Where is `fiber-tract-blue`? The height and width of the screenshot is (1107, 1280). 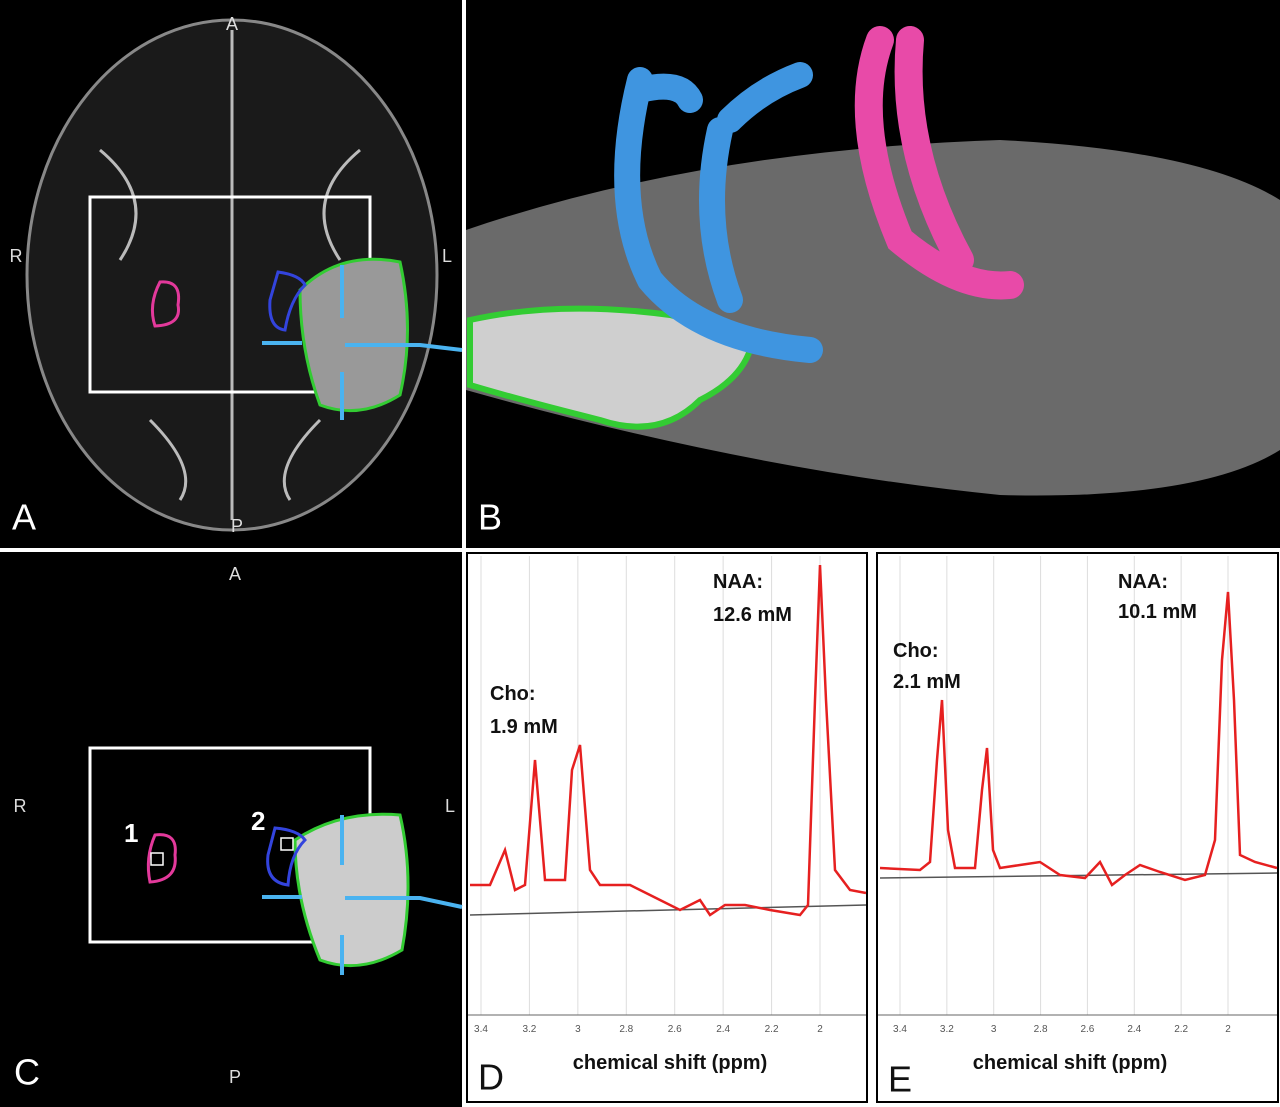
fiber-tract-blue is located at coordinates (718, 212).